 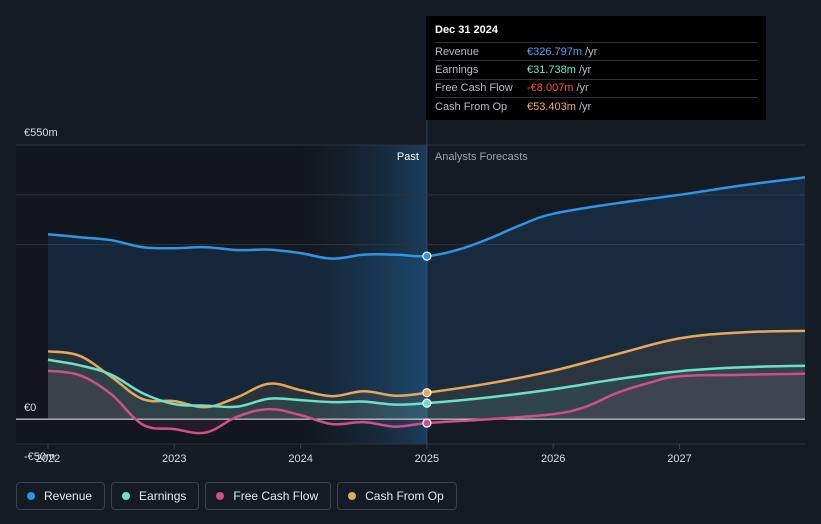 I want to click on line-earnings, so click(x=426, y=383).